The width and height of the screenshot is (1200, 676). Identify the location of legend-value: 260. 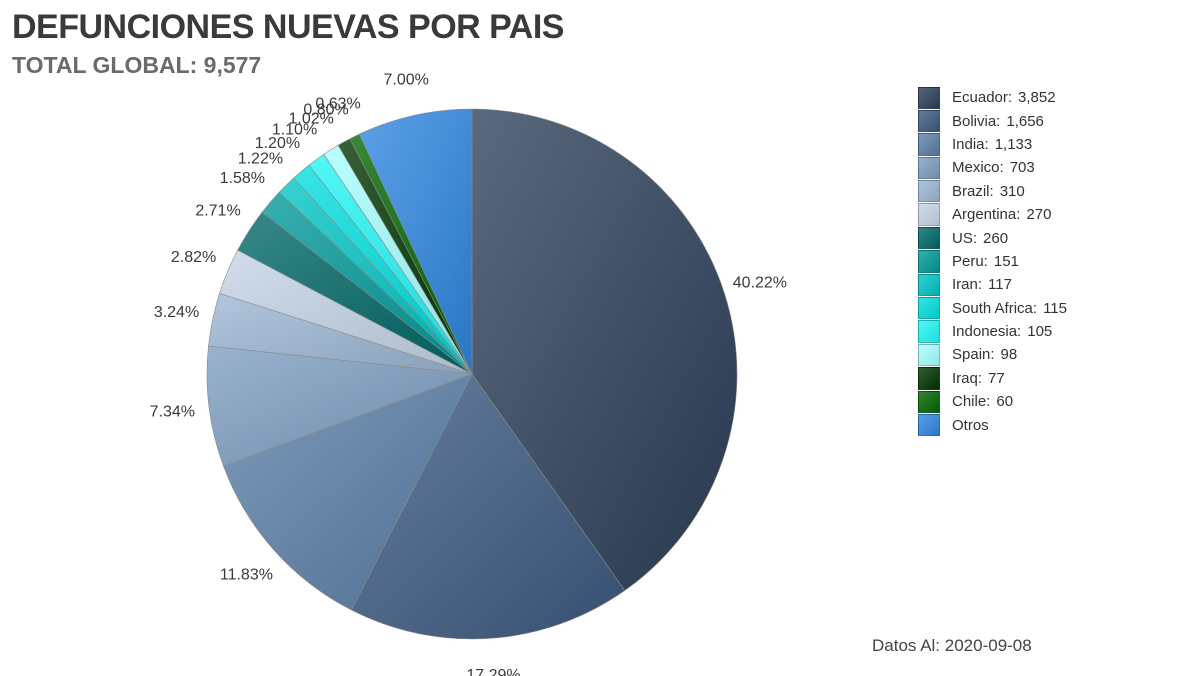
(996, 238).